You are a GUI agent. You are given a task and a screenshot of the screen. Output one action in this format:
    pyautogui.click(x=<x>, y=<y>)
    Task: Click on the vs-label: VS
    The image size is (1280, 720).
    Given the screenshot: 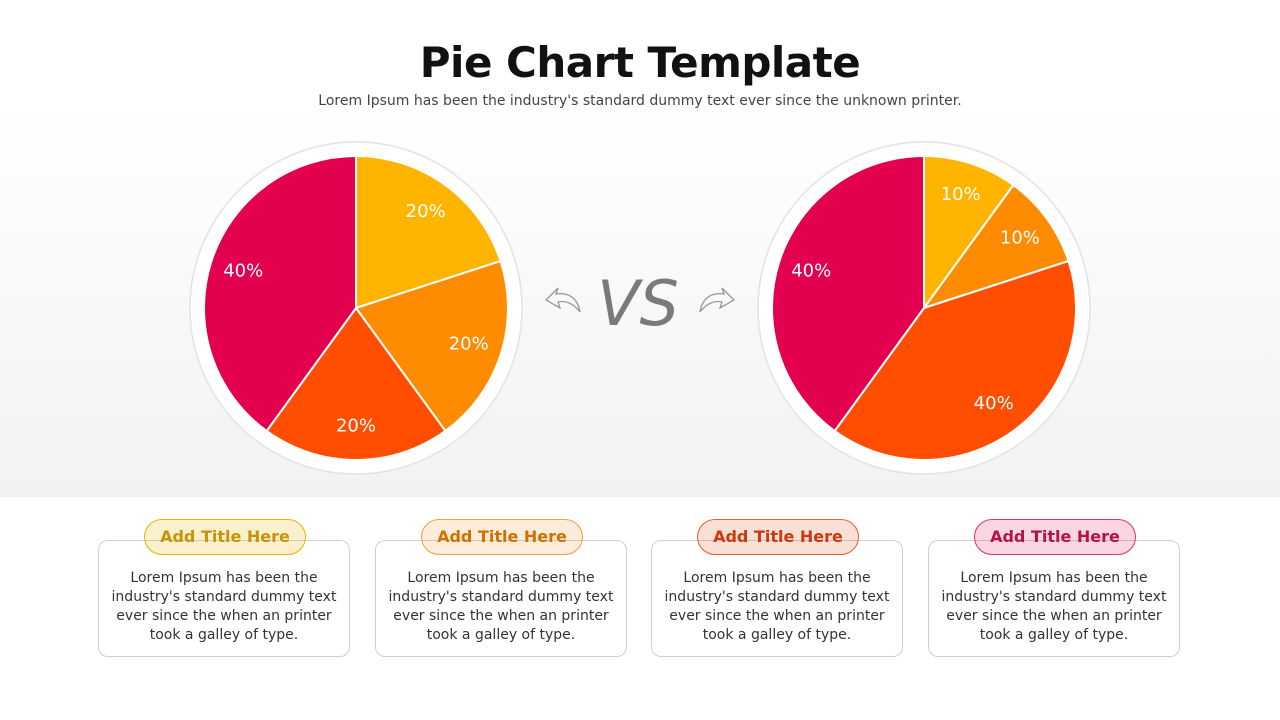 What is the action you would take?
    pyautogui.click(x=638, y=303)
    